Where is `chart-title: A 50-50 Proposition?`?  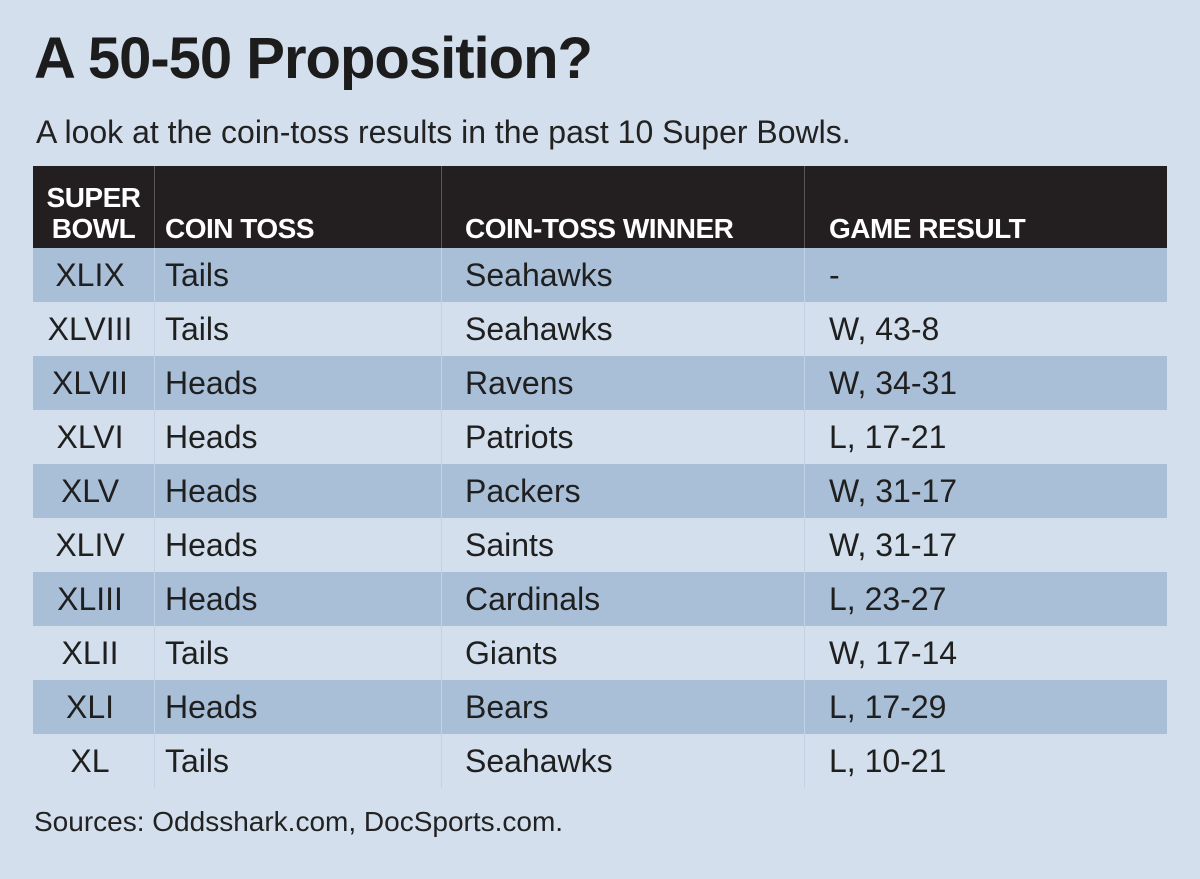 chart-title: A 50-50 Proposition? is located at coordinates (313, 58).